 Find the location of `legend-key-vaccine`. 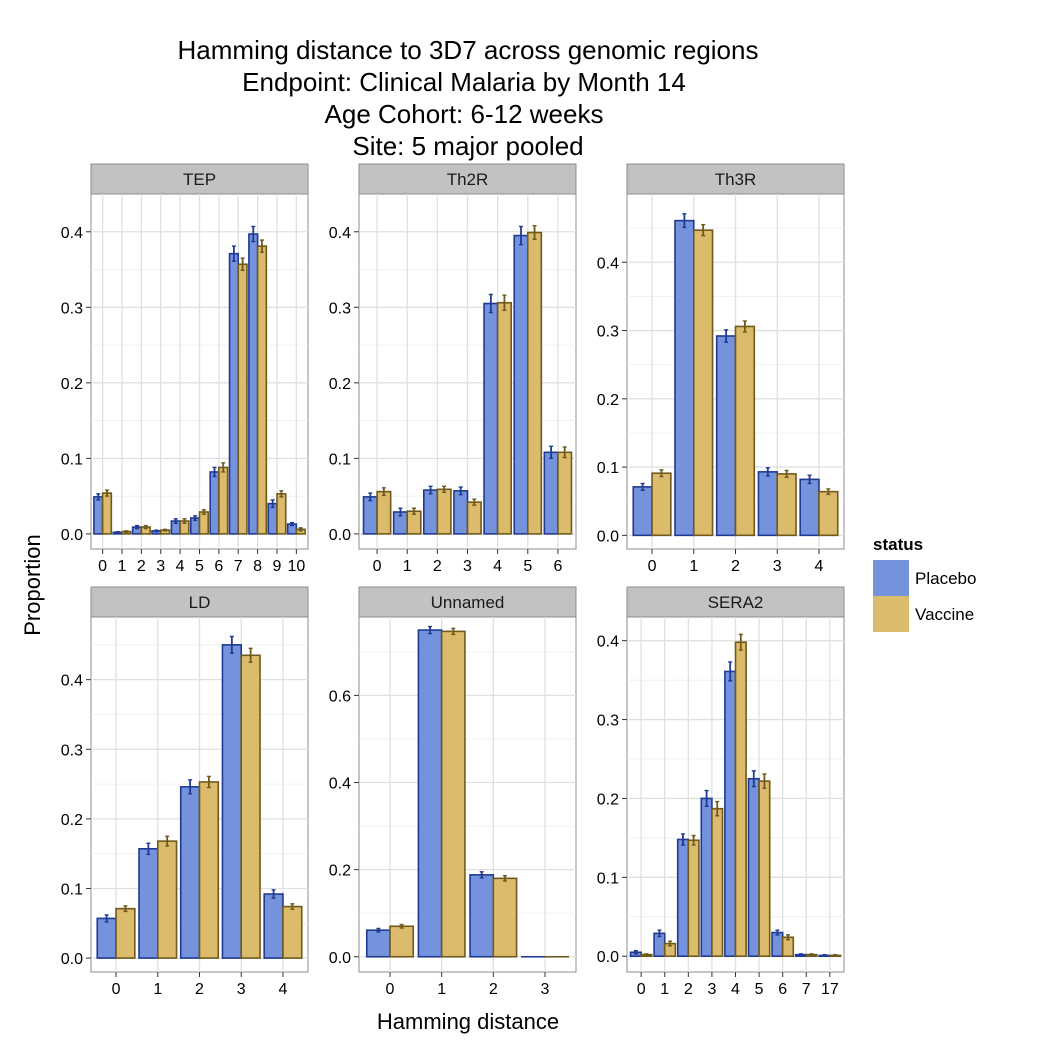

legend-key-vaccine is located at coordinates (891, 614).